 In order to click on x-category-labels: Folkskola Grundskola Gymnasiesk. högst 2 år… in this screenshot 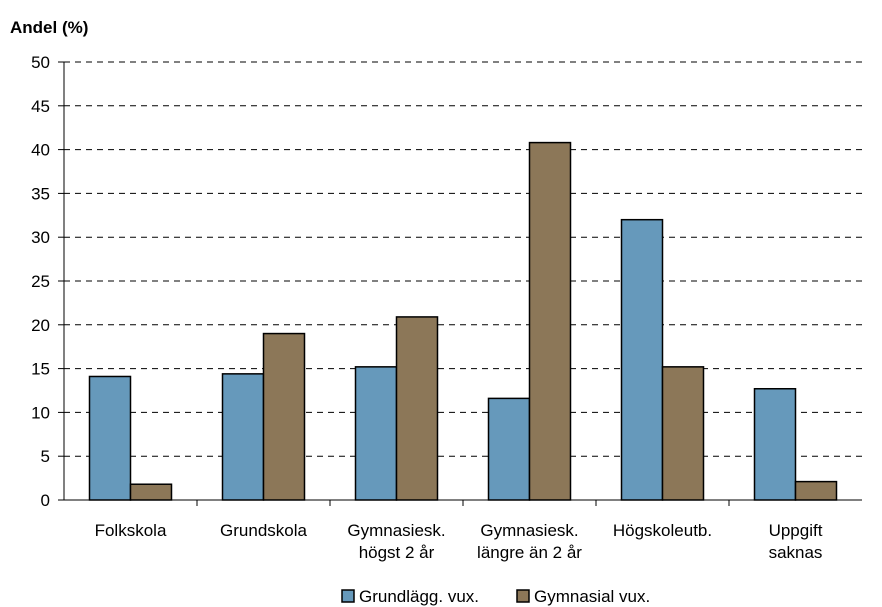, I will do `click(459, 541)`.